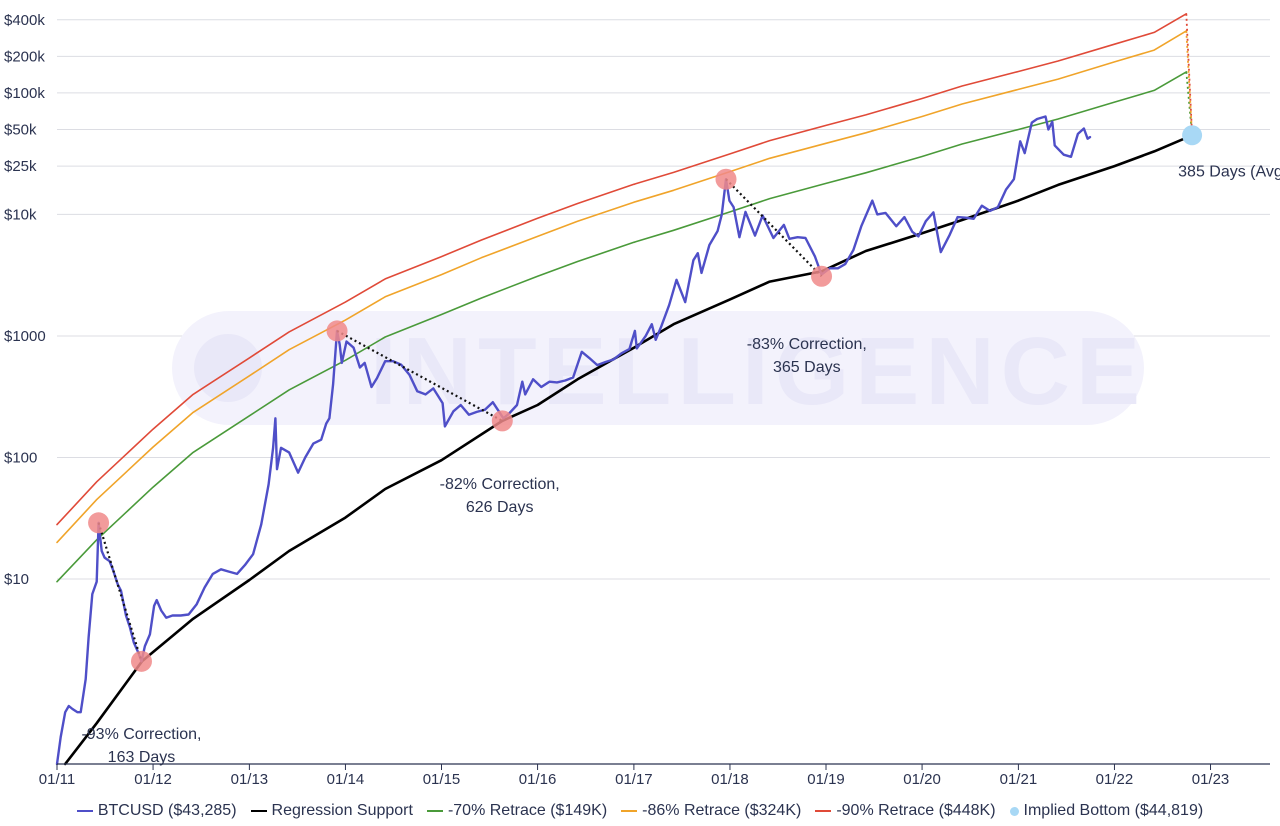 The image size is (1280, 826). What do you see at coordinates (730, 779) in the screenshot?
I see `x-tick-label: 01/18` at bounding box center [730, 779].